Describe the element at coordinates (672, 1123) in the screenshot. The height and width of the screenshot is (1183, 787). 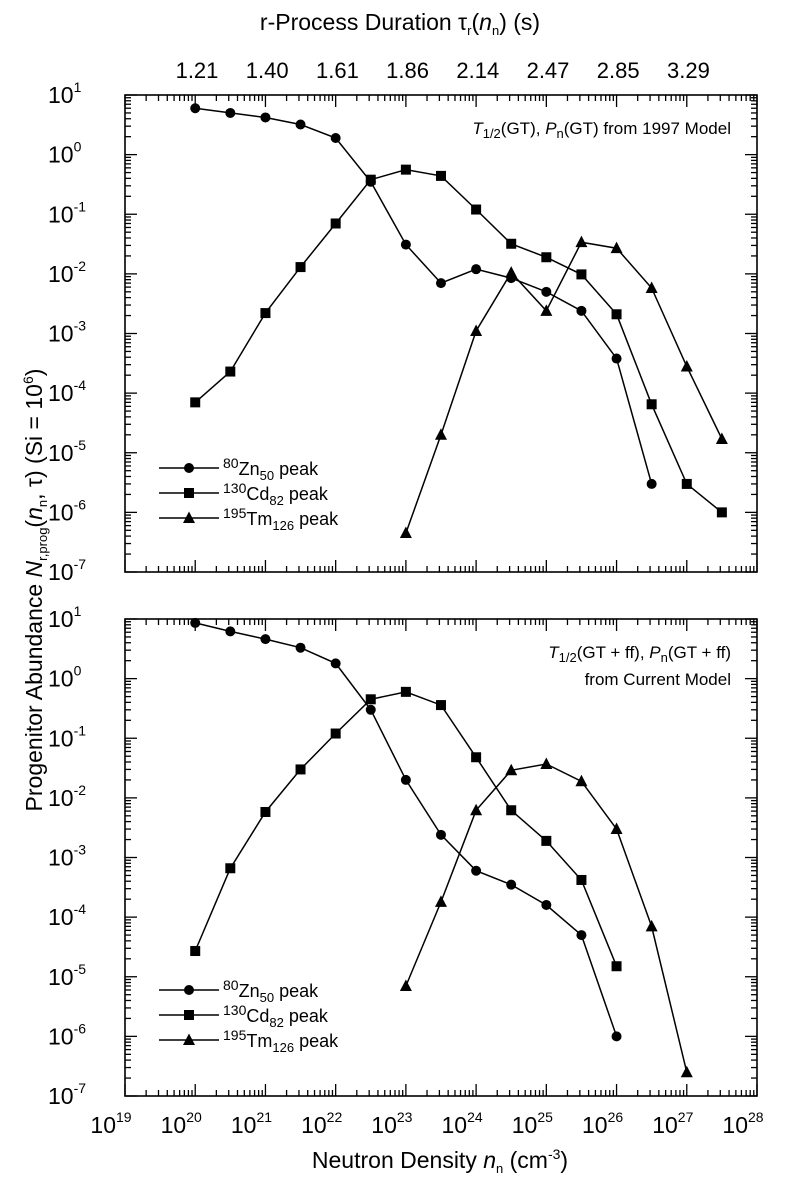
I see `x-tick-label: 1027` at that location.